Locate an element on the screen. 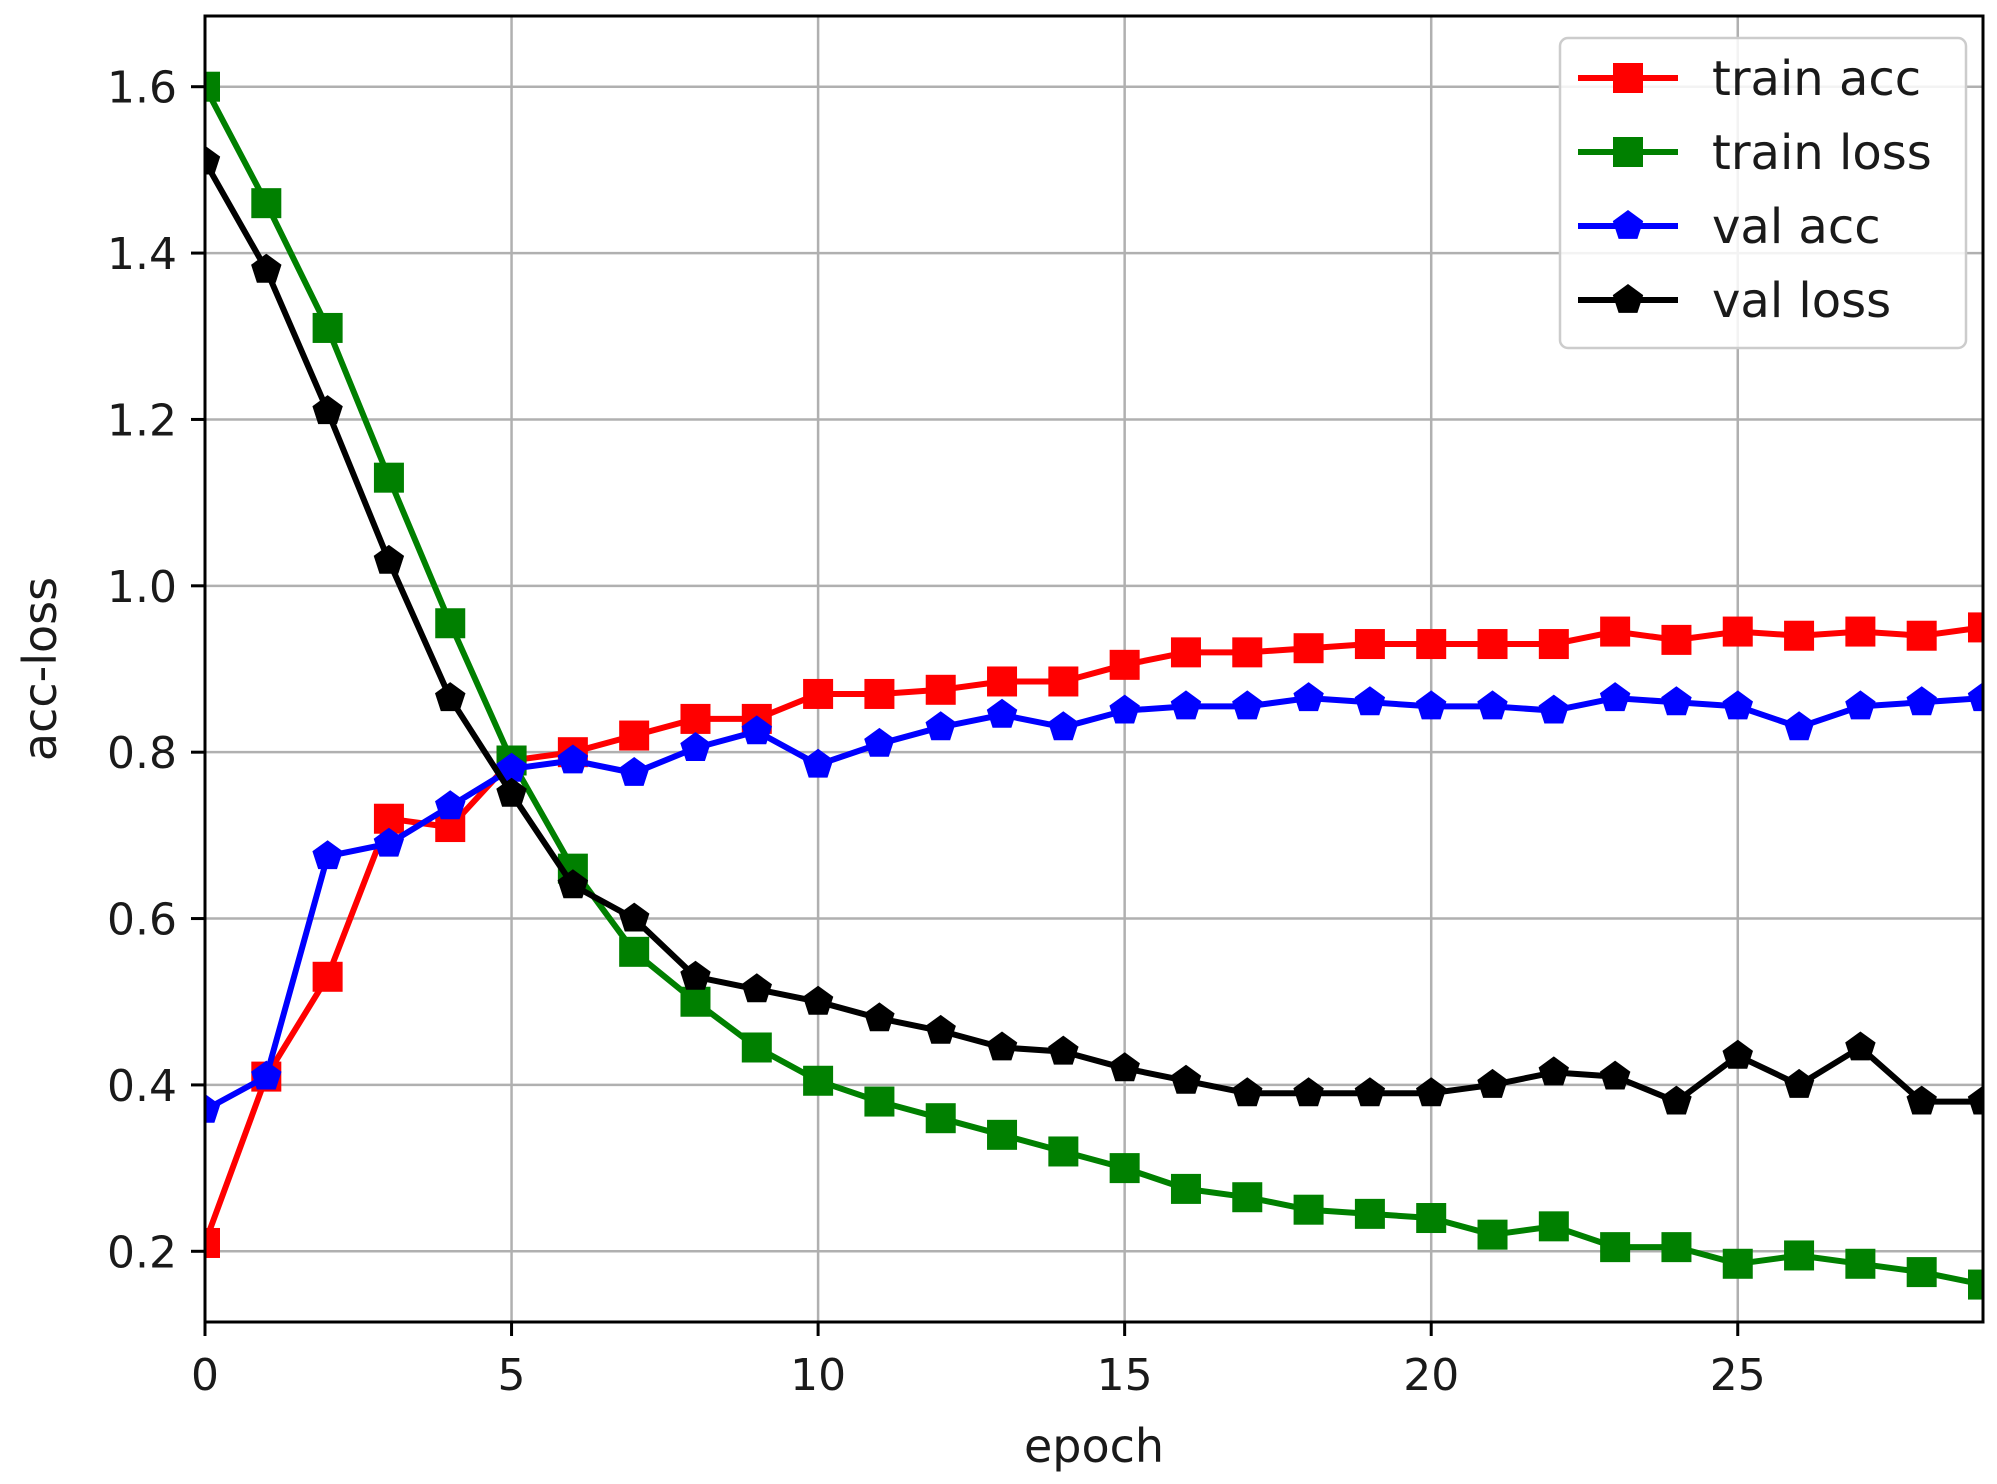 The height and width of the screenshot is (1484, 1997). legend-label: train loss is located at coordinates (1822, 153).